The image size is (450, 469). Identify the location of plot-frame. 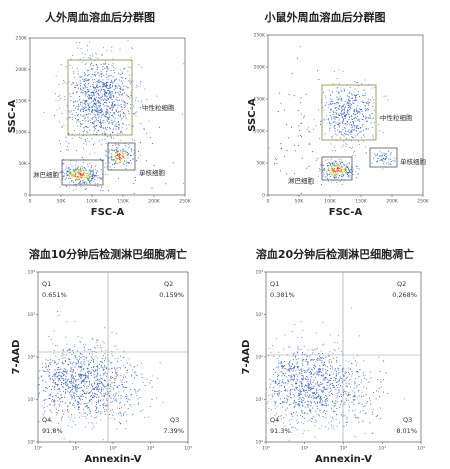
(343, 357).